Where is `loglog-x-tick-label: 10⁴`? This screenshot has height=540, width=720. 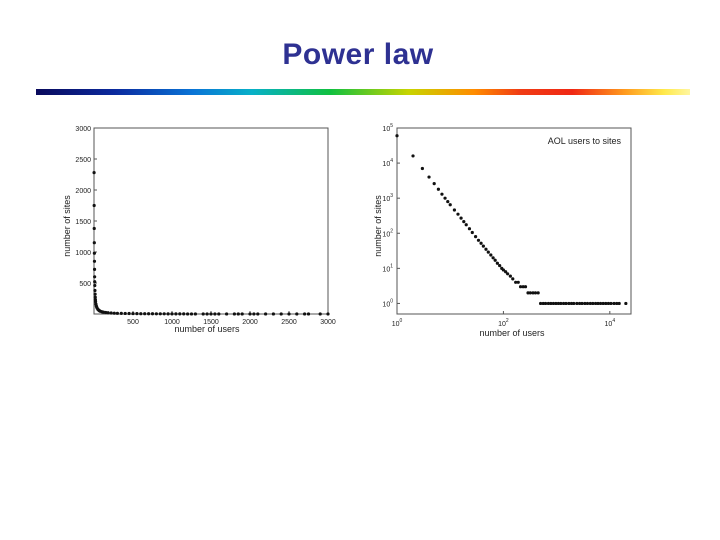
loglog-x-tick-label: 10⁴ is located at coordinates (610, 323).